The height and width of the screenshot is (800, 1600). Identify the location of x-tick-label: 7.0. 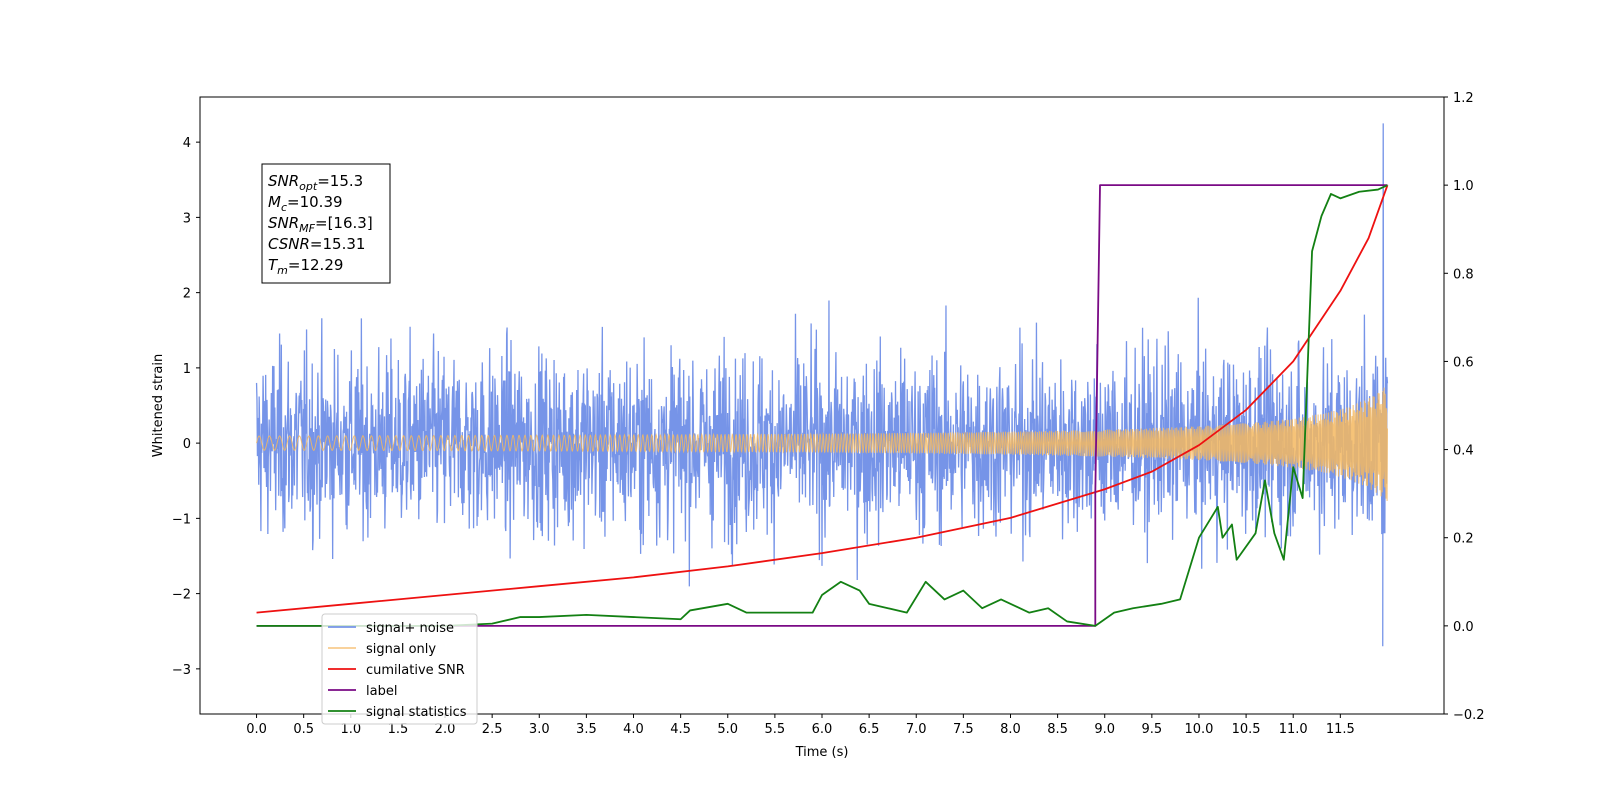
(916, 729).